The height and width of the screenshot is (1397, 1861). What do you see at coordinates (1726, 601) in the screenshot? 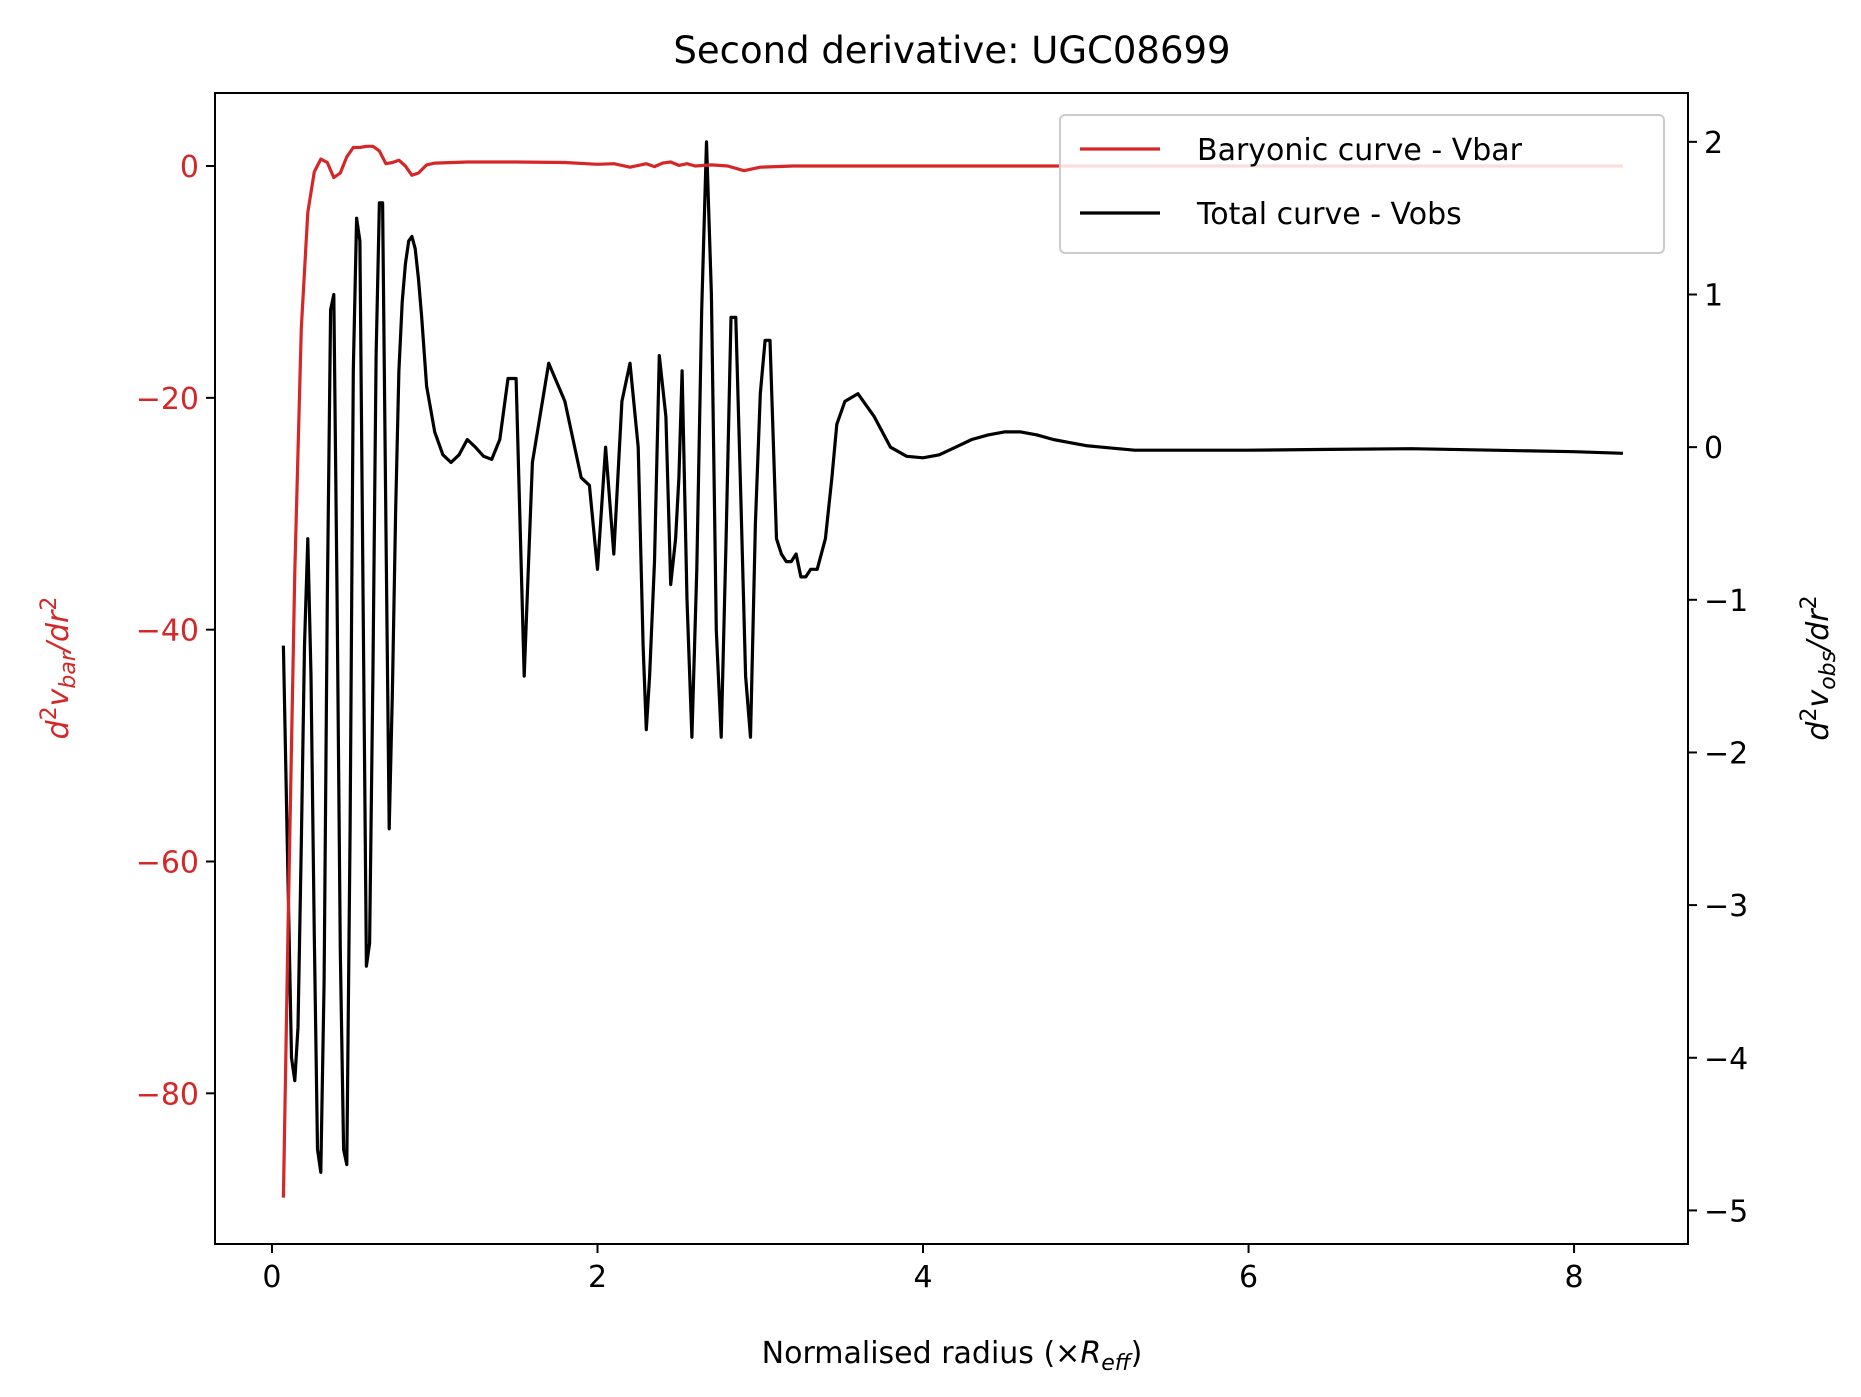
I see `y-right-tick-label: −1` at bounding box center [1726, 601].